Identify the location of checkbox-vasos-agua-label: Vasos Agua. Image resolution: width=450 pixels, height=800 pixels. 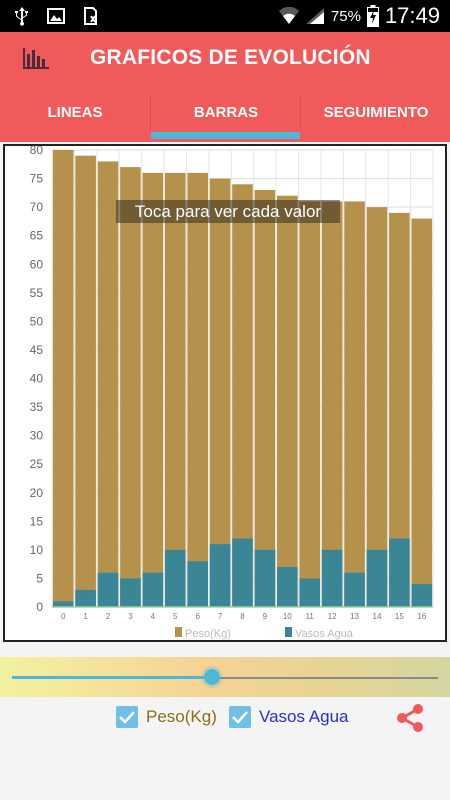
(304, 716).